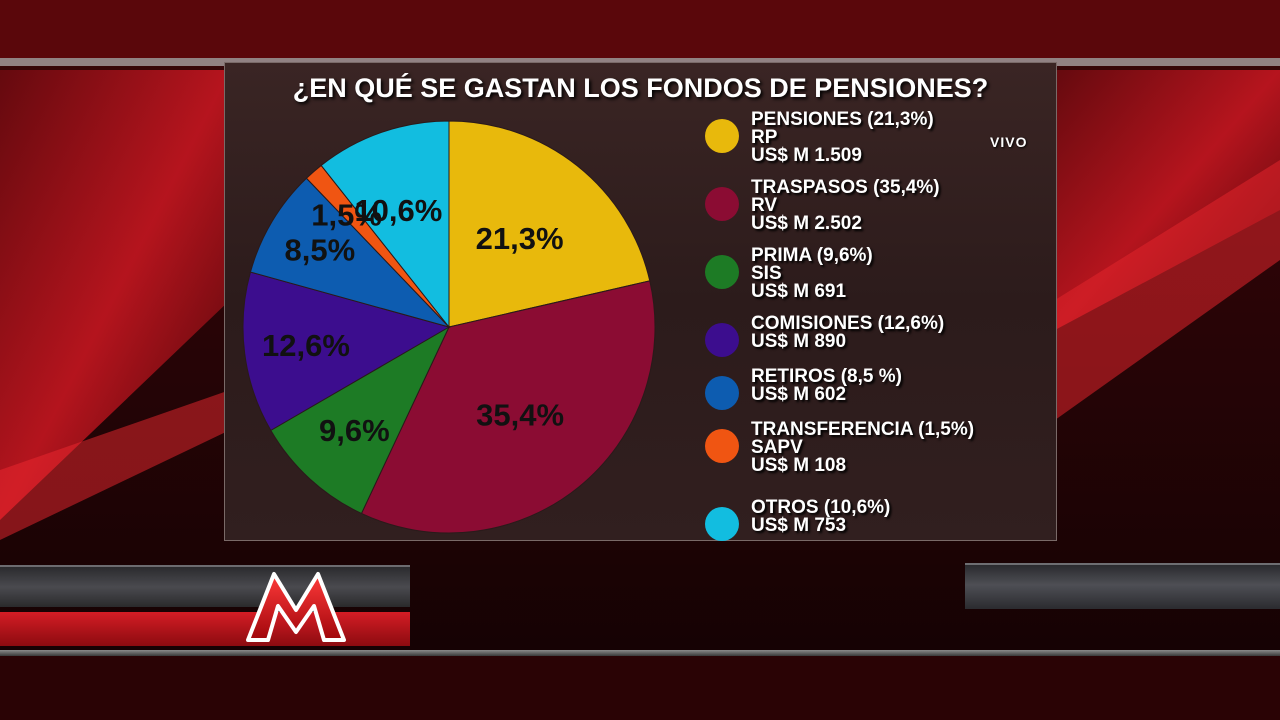 This screenshot has height=720, width=1280. What do you see at coordinates (777, 447) in the screenshot?
I see `legend-line: SAPV` at bounding box center [777, 447].